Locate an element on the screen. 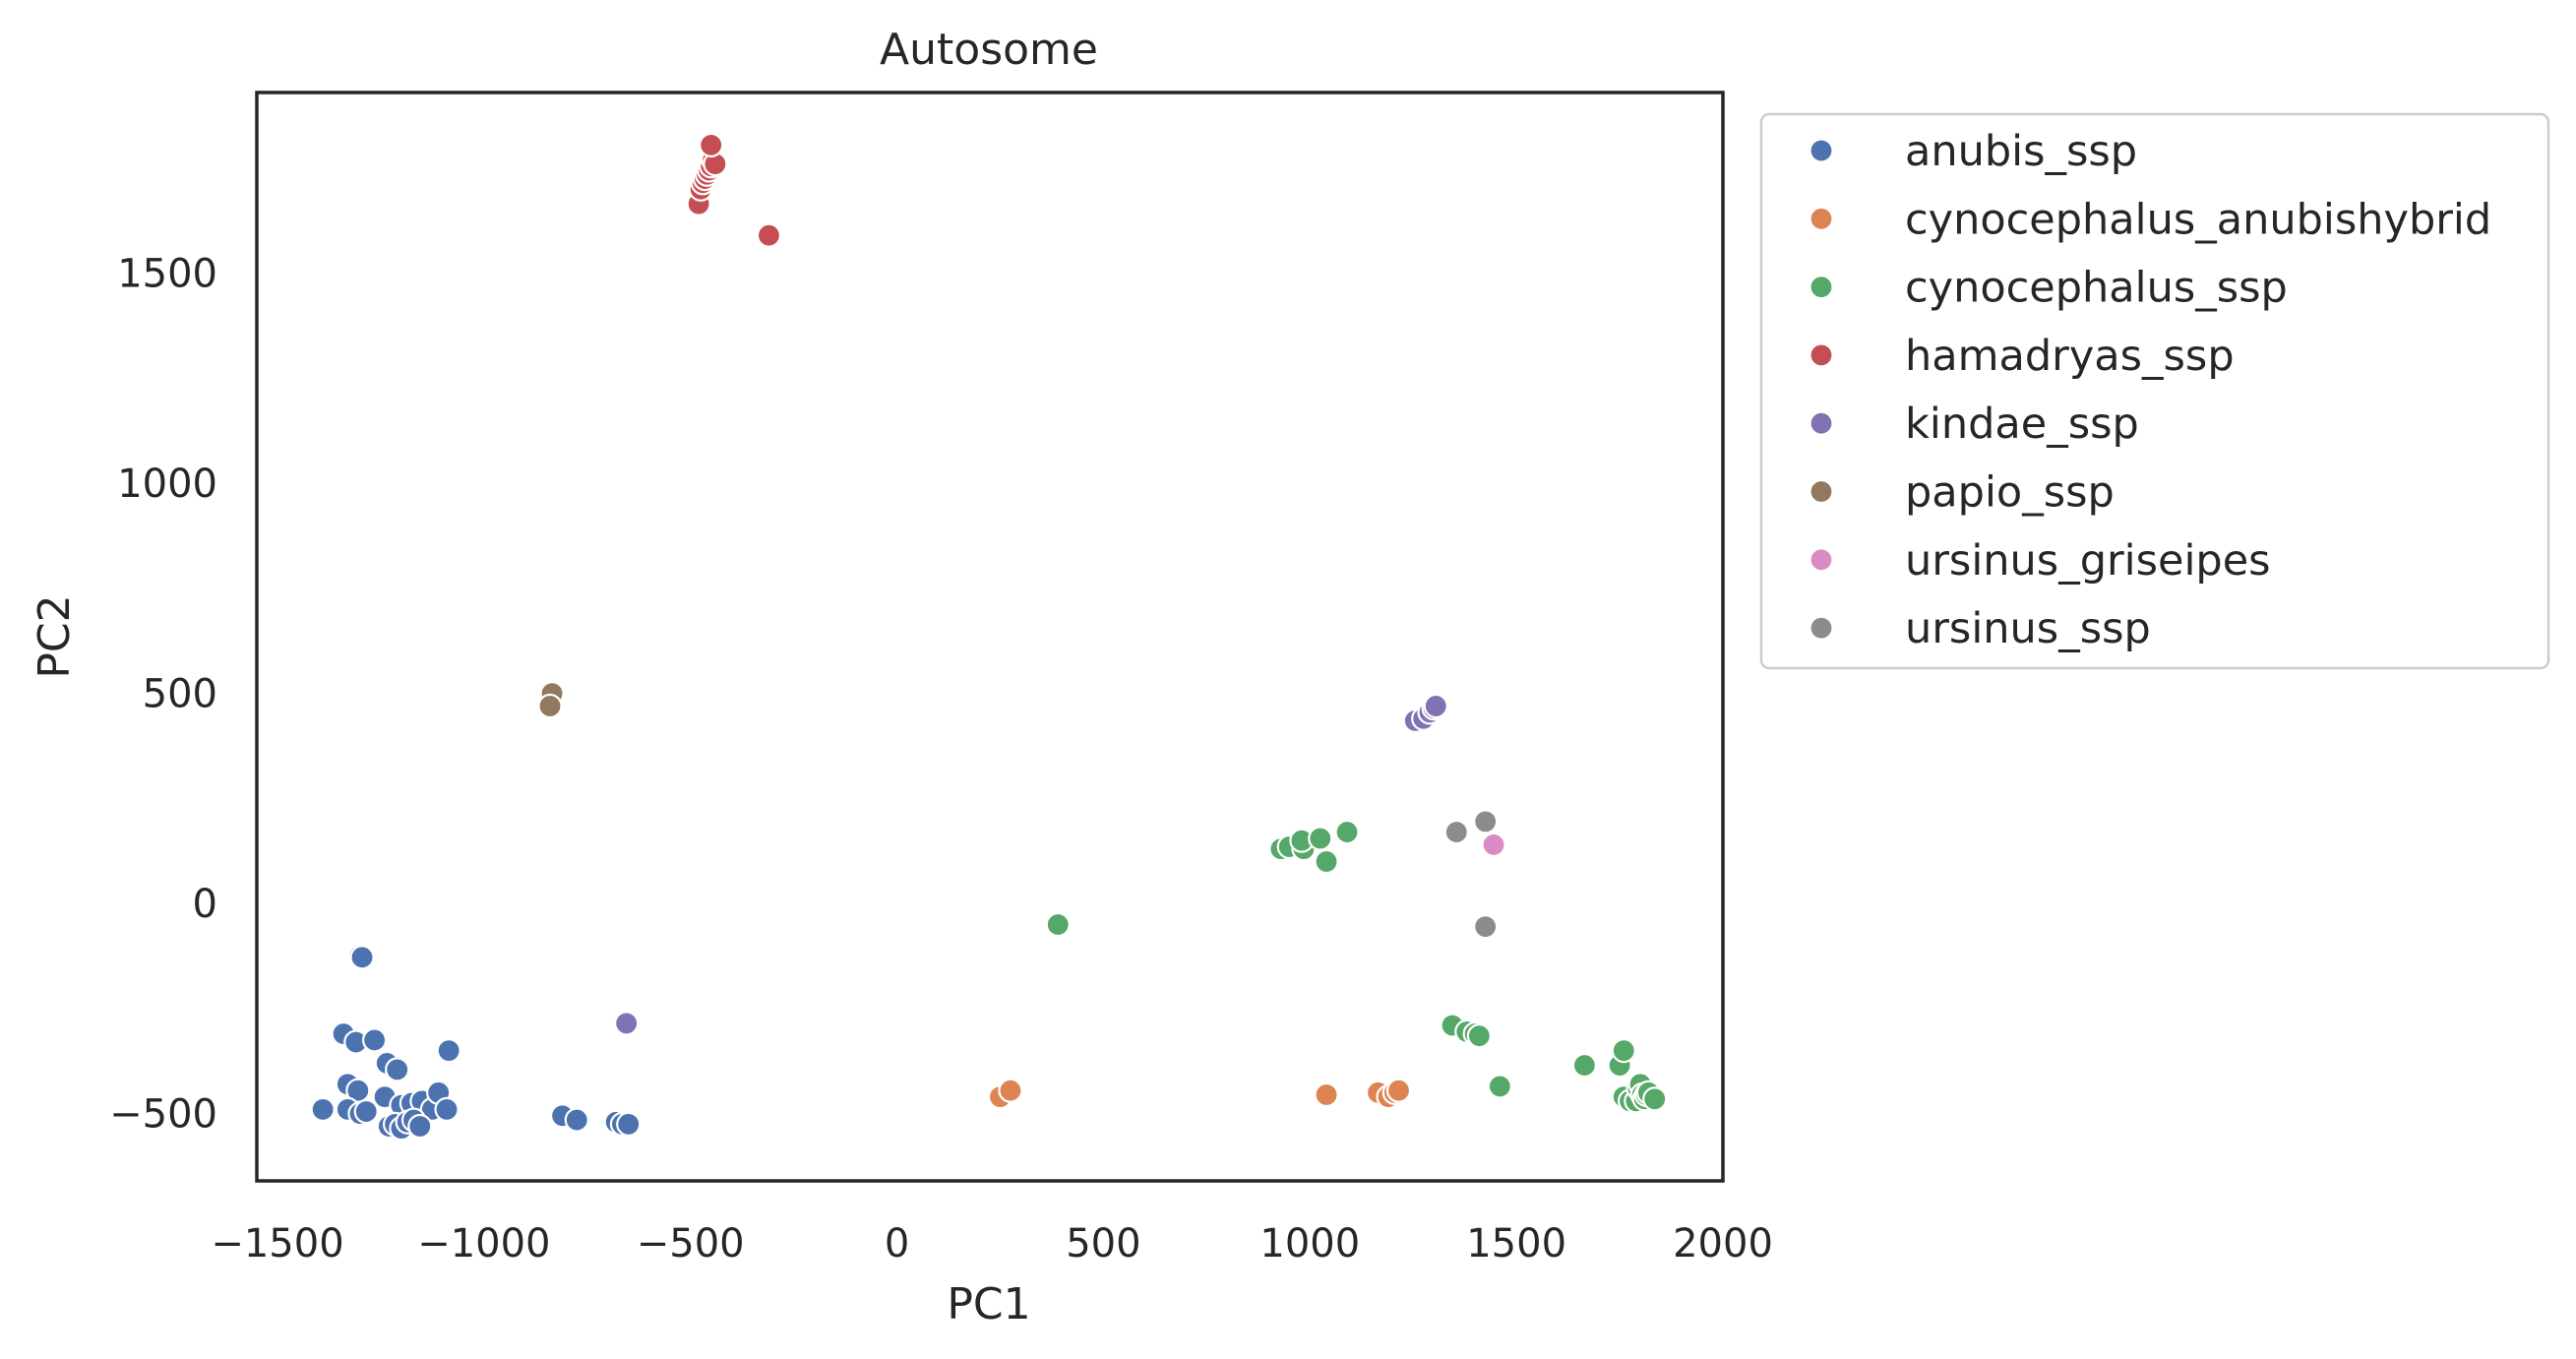 The image size is (2576, 1359). y-ticks: −500 0 500 1000 1500 is located at coordinates (163, 695).